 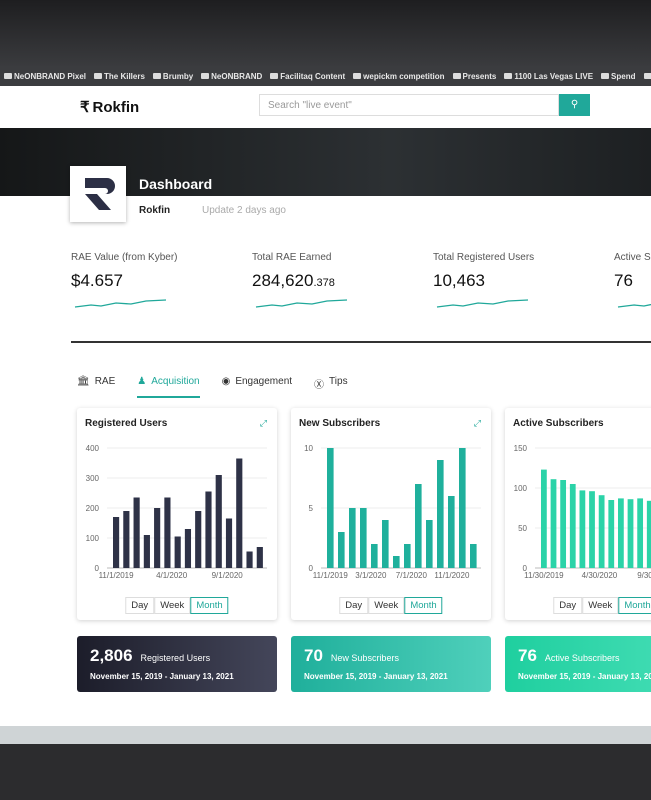 What do you see at coordinates (525, 568) in the screenshot?
I see `y-tick-label: 0` at bounding box center [525, 568].